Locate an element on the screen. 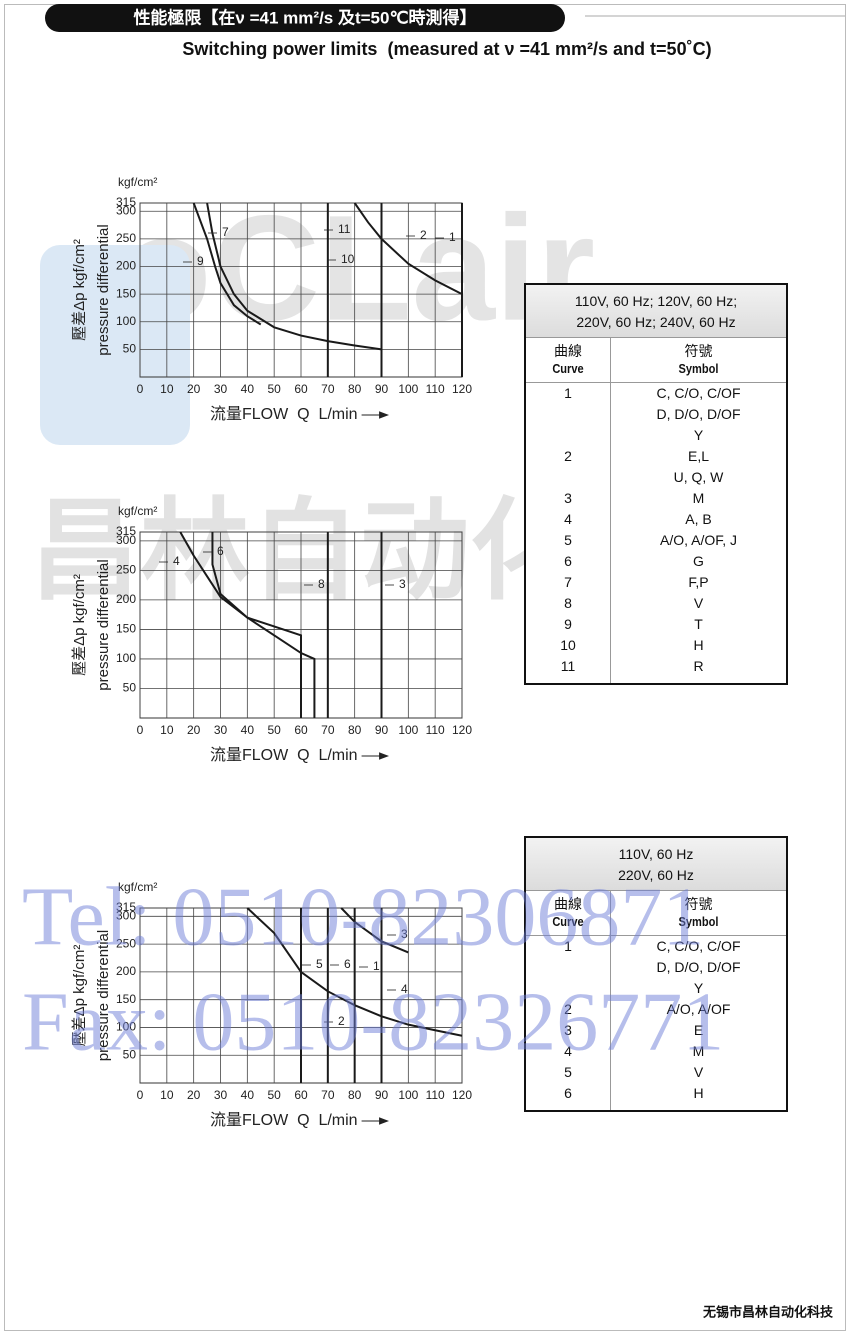  symbol-line: Y is located at coordinates (698, 988).